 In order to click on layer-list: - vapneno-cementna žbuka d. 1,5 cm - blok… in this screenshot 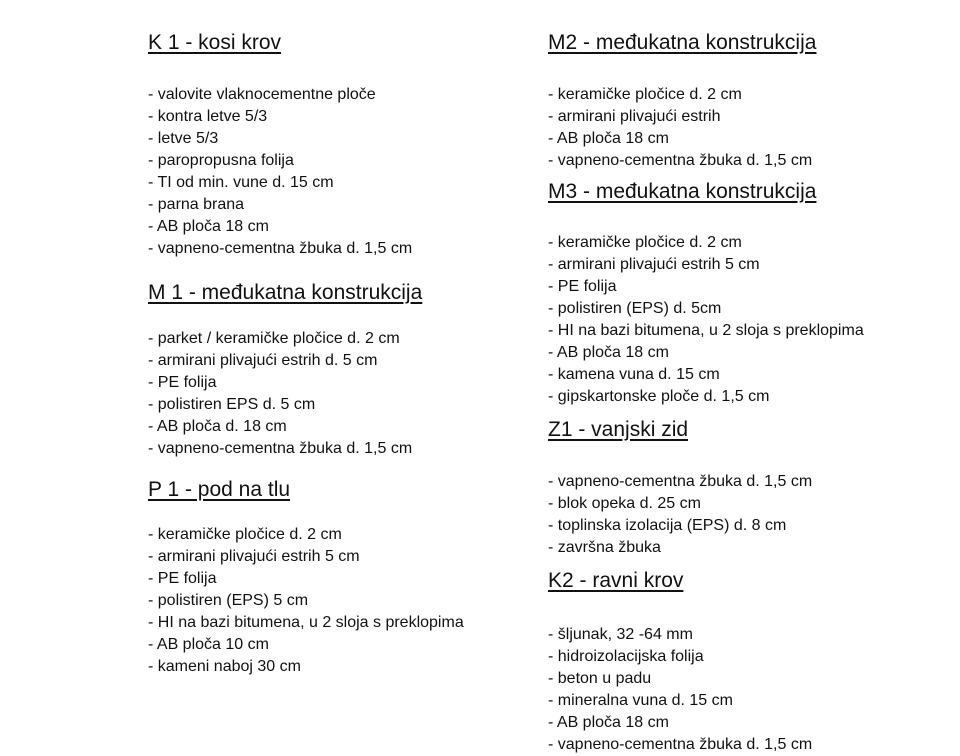, I will do `click(680, 515)`.